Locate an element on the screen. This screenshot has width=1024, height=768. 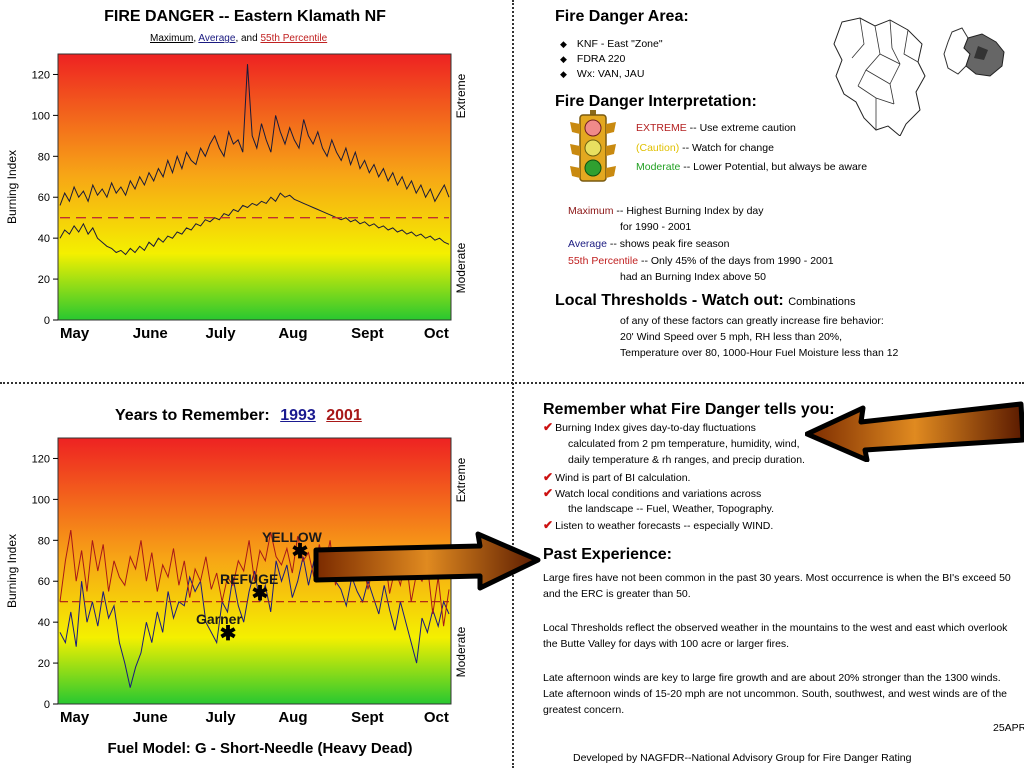
thresholds-suffix: Combinations is located at coordinates (822, 302).